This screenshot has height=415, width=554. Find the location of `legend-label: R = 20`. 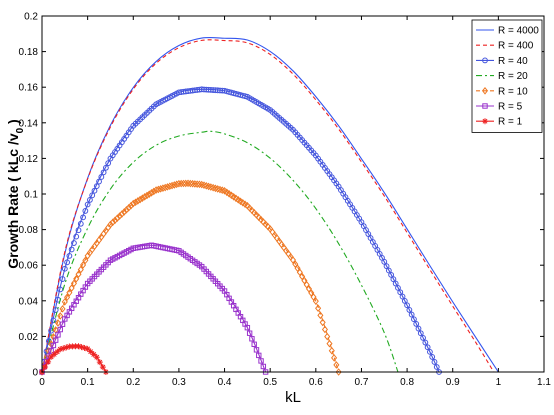

legend-label: R = 20 is located at coordinates (513, 76).